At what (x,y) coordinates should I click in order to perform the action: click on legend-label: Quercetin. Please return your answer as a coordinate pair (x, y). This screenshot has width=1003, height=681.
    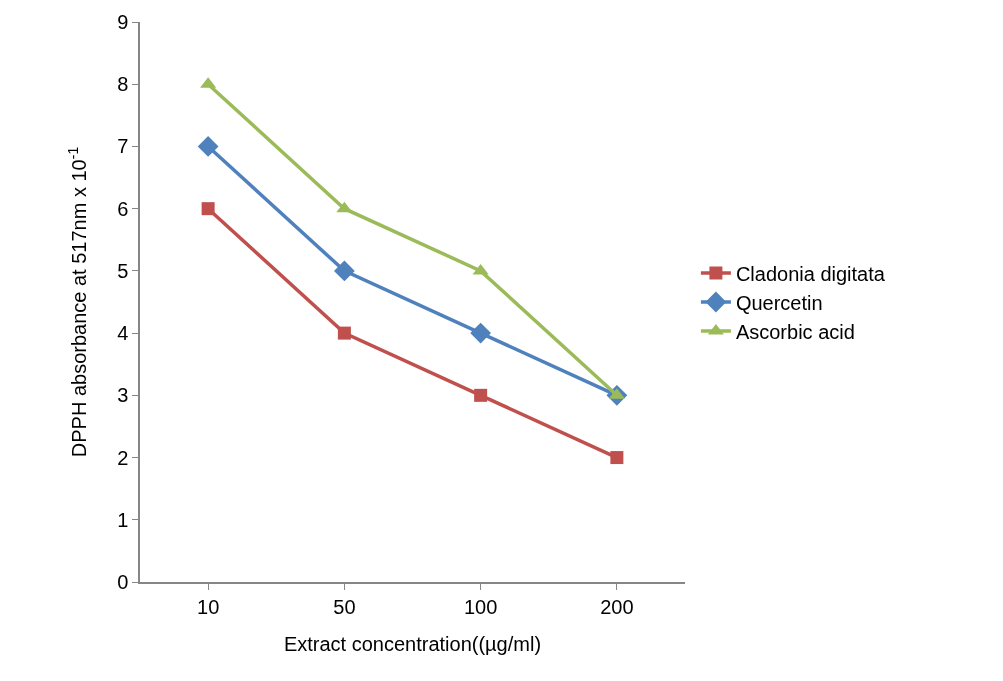
    Looking at the image, I should click on (779, 302).